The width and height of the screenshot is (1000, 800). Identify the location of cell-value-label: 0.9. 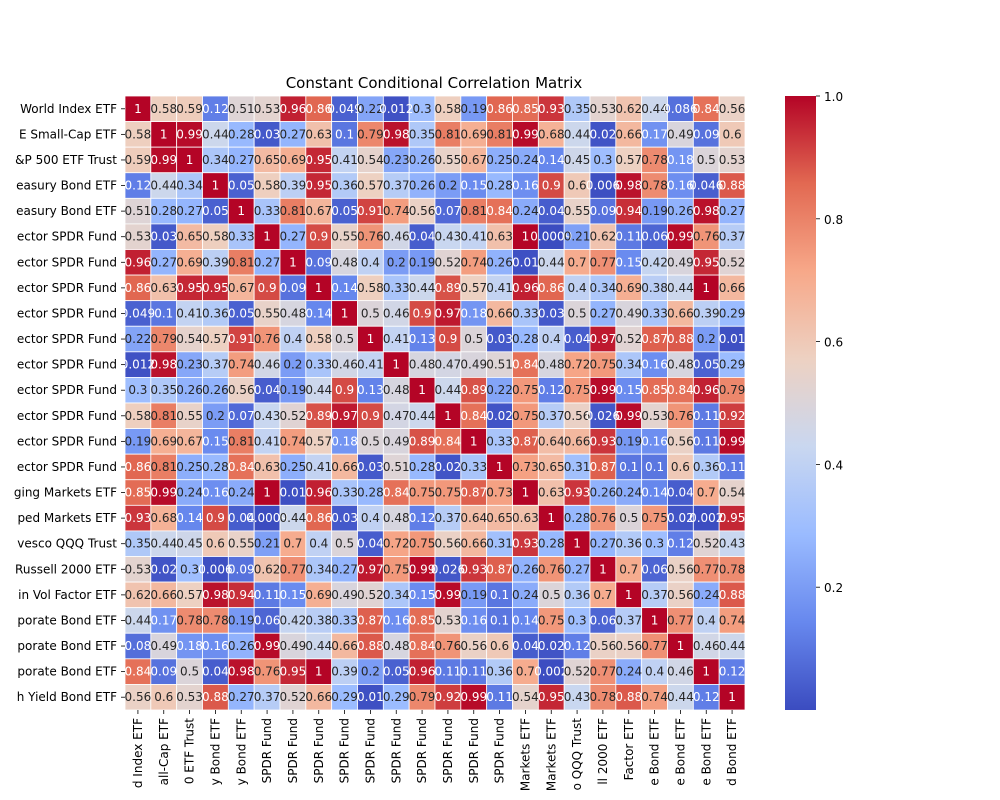
(215, 518).